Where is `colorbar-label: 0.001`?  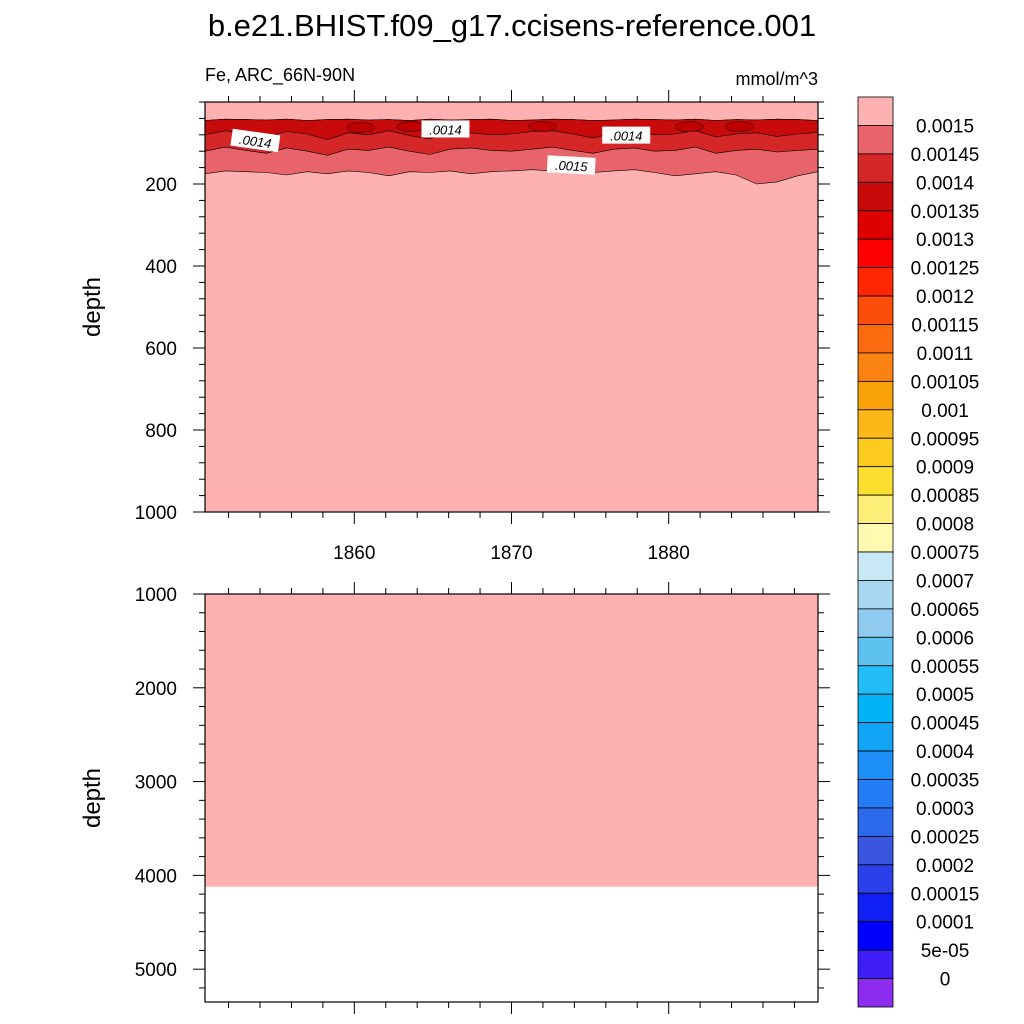
colorbar-label: 0.001 is located at coordinates (945, 411).